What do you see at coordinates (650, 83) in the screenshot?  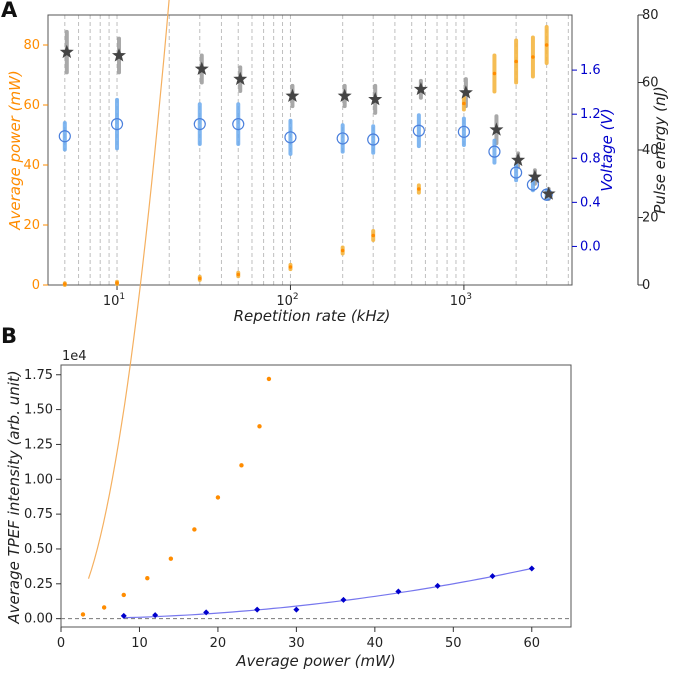 I see `y-tick-label-energy: 60` at bounding box center [650, 83].